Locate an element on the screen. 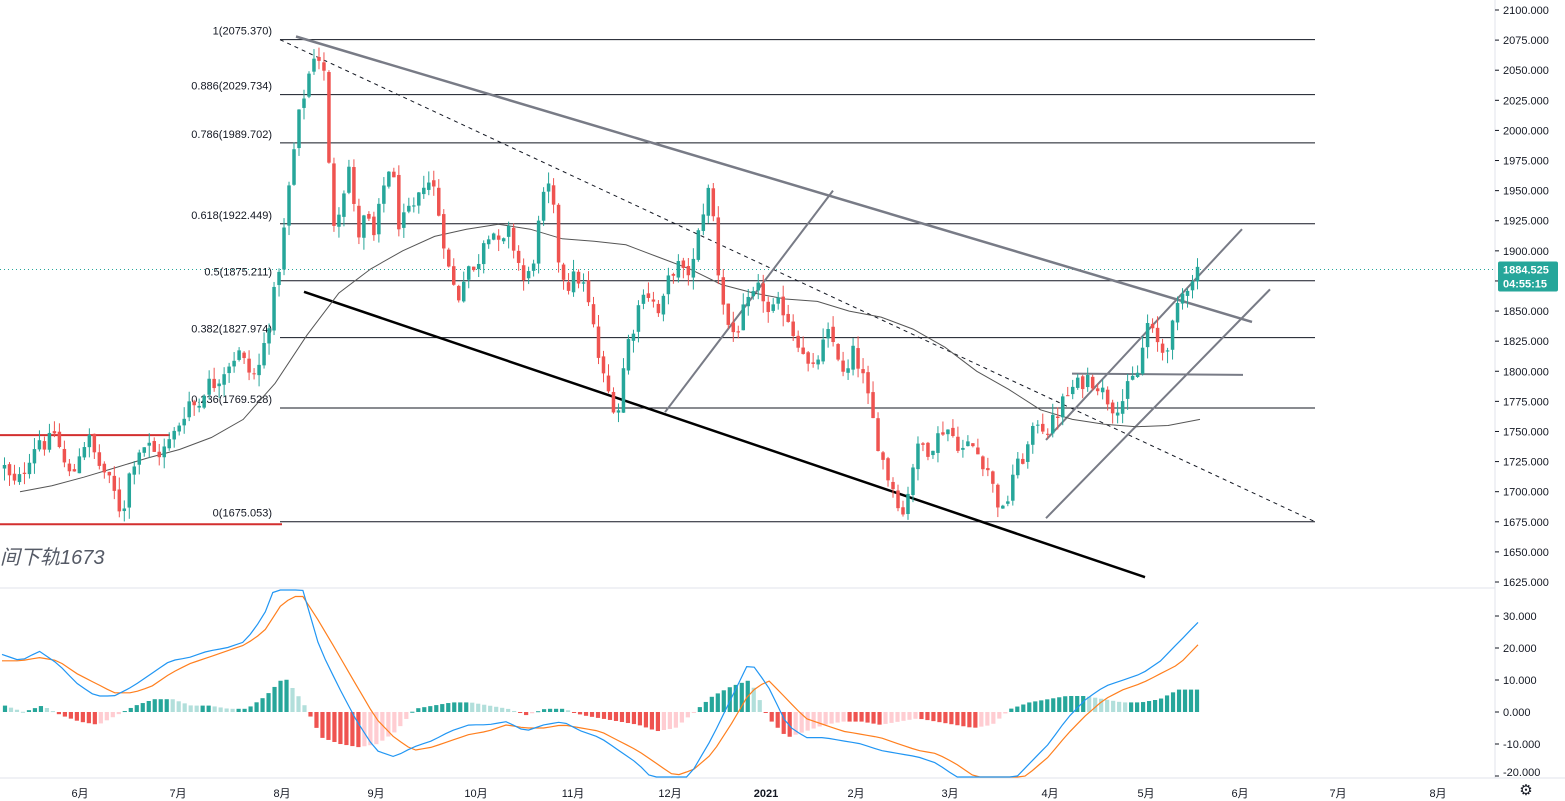  time-tick-label: 5月 is located at coordinates (1145, 794).